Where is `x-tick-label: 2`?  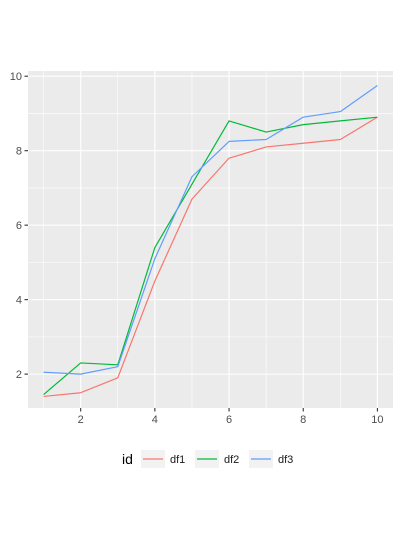 x-tick-label: 2 is located at coordinates (81, 420).